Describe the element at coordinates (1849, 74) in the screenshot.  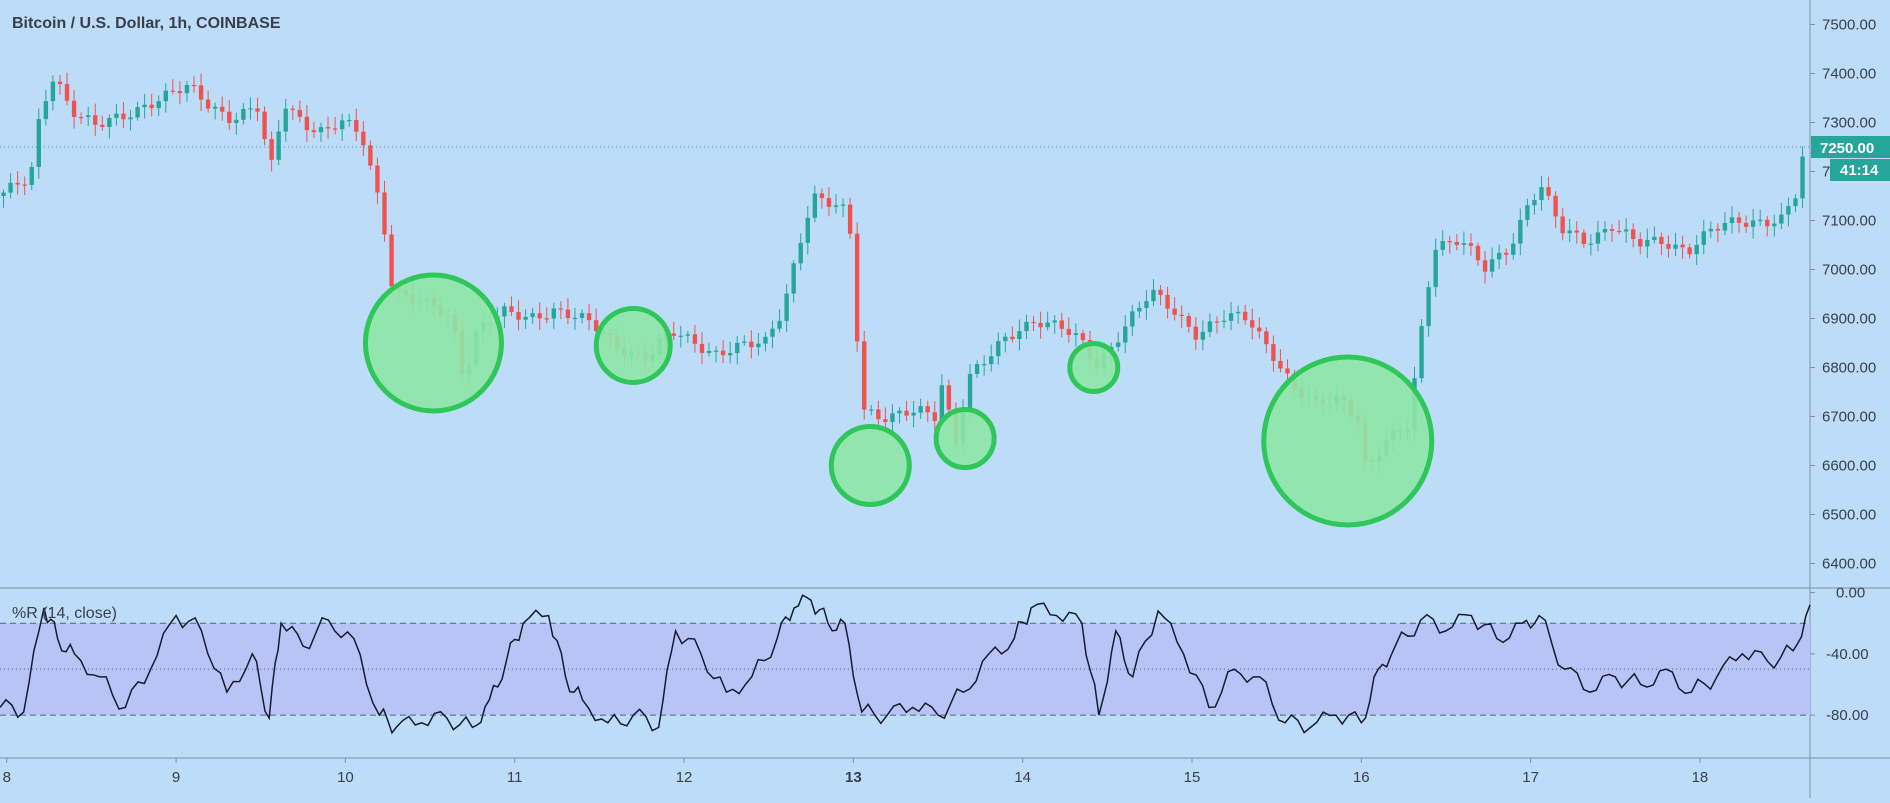
I see `y-tick-label: 7400.00` at that location.